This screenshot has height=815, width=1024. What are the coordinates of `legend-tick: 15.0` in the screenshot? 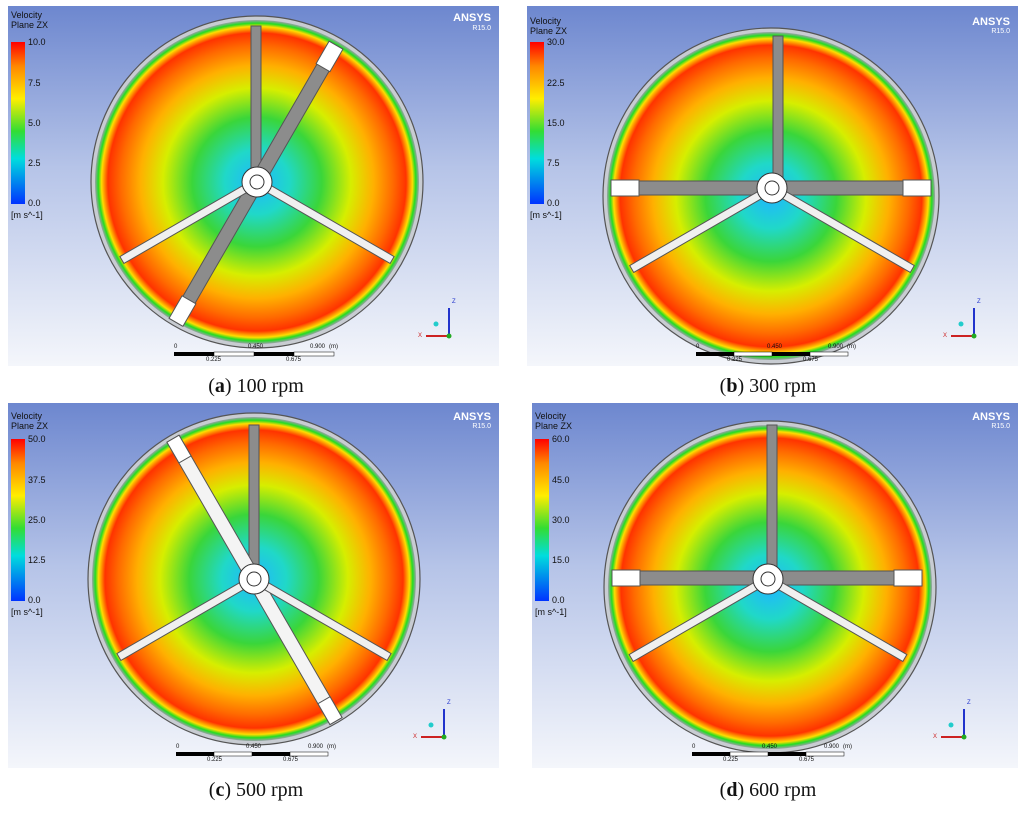 It's located at (561, 560).